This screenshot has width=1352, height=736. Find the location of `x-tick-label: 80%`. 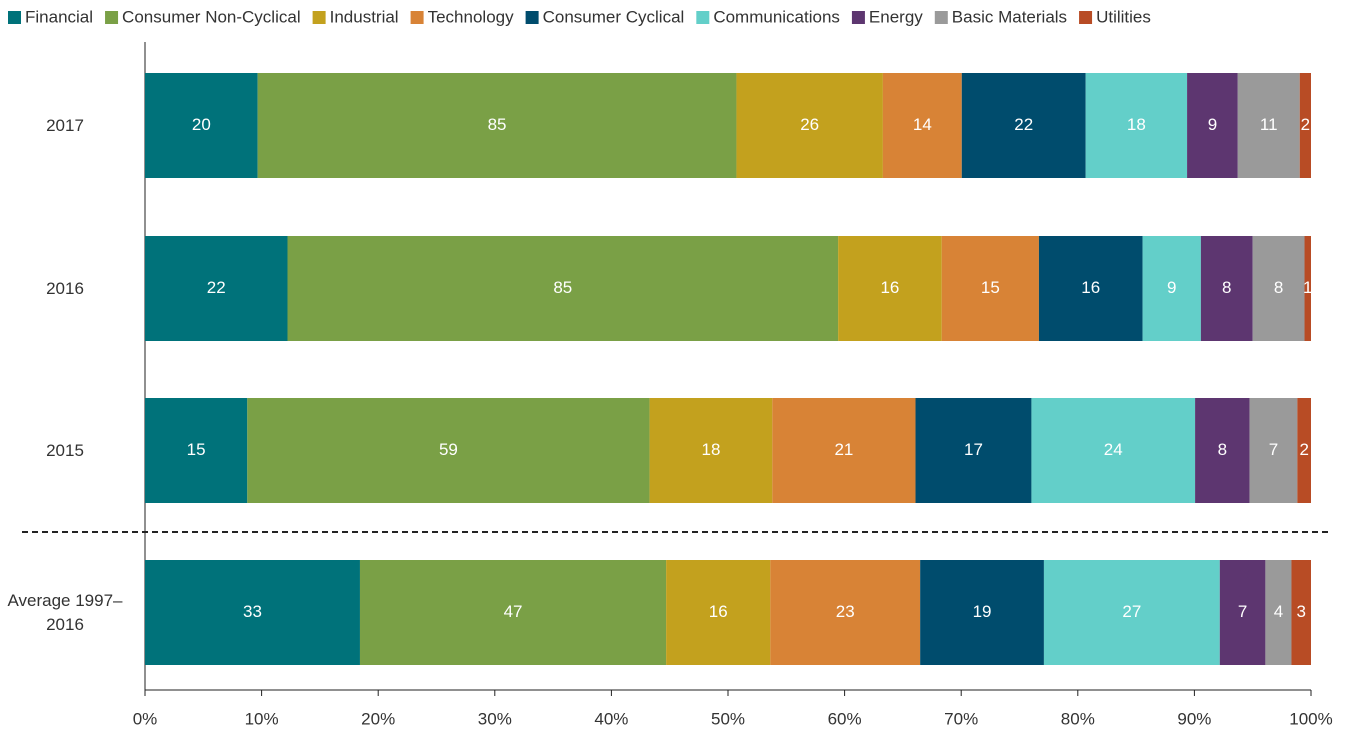

x-tick-label: 80% is located at coordinates (1078, 718).